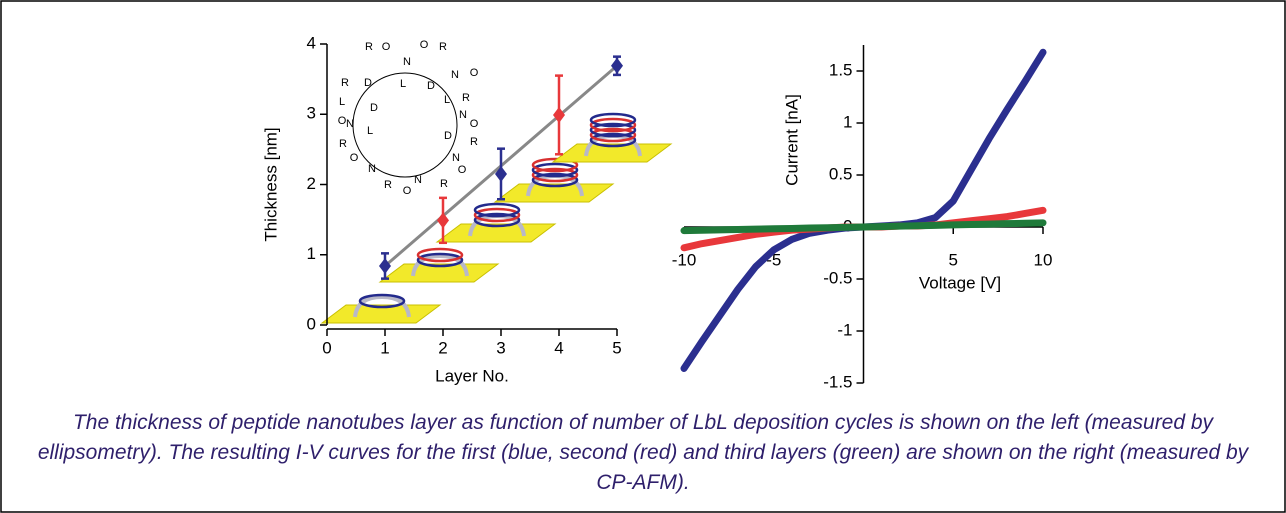 This screenshot has width=1286, height=513. Describe the element at coordinates (311, 183) in the screenshot. I see `y-tick-label: 2` at that location.